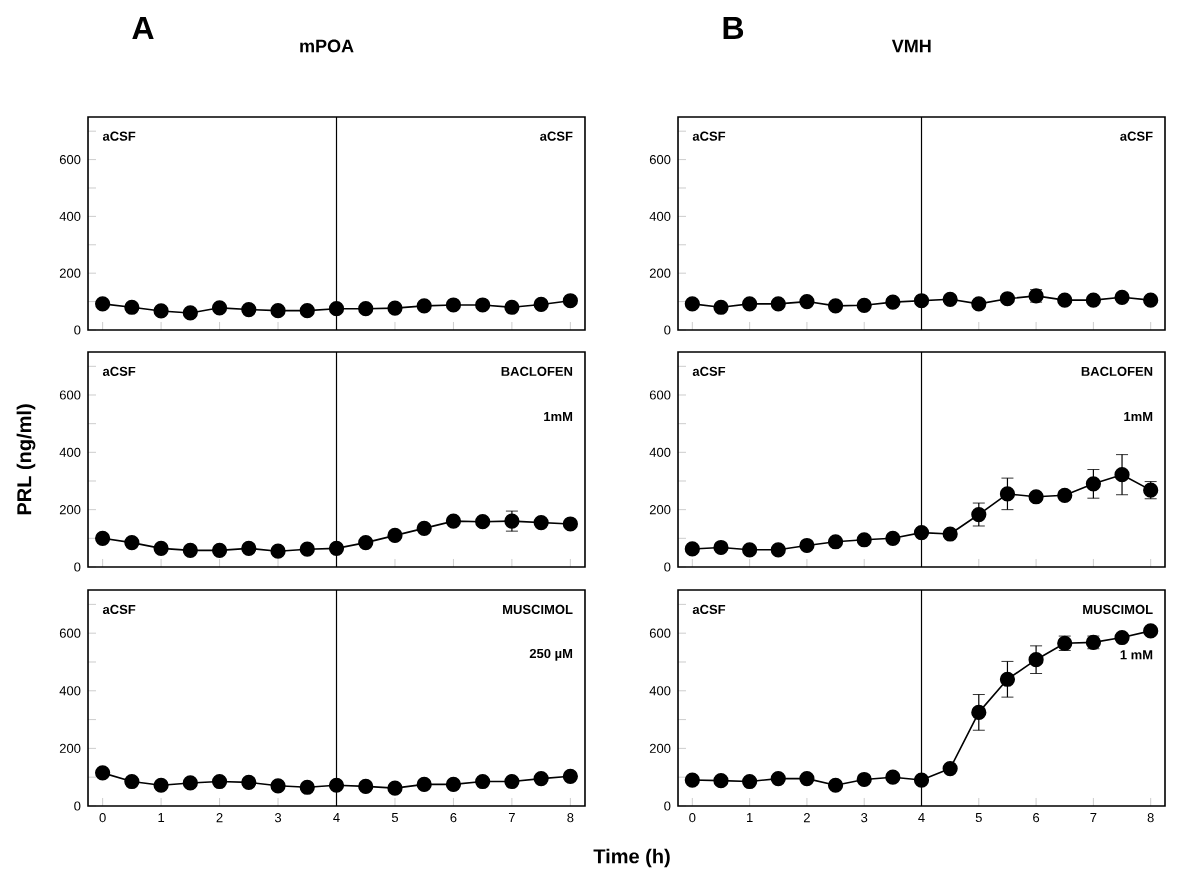  What do you see at coordinates (143, 27) in the screenshot?
I see `chart-title: A` at bounding box center [143, 27].